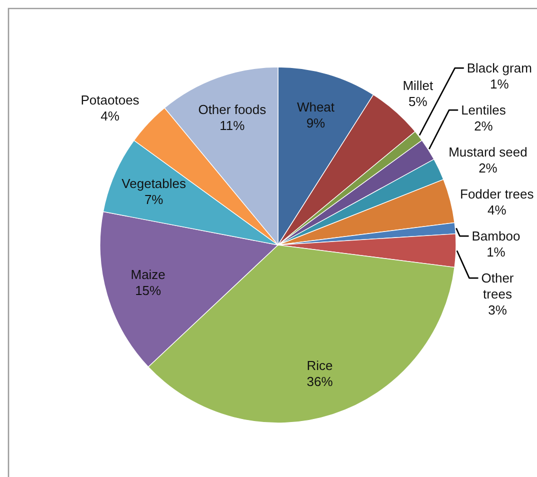 The image size is (537, 477). What do you see at coordinates (488, 152) in the screenshot?
I see `slice-label: Mustard seed` at bounding box center [488, 152].